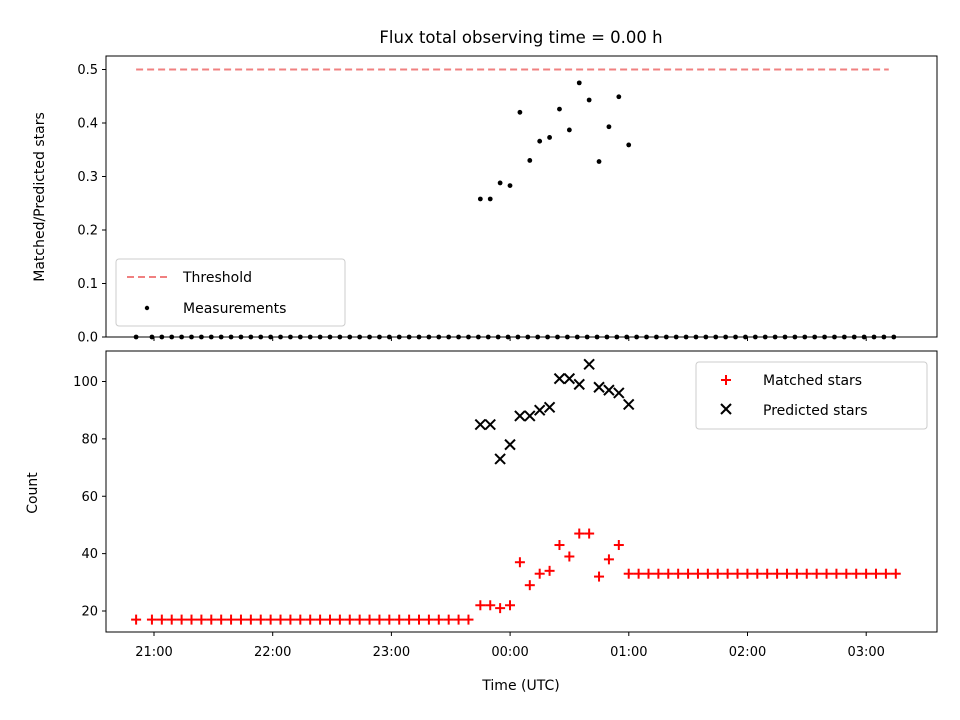 This screenshot has width=960, height=720. I want to click on legend-matched-swatch, so click(726, 380).